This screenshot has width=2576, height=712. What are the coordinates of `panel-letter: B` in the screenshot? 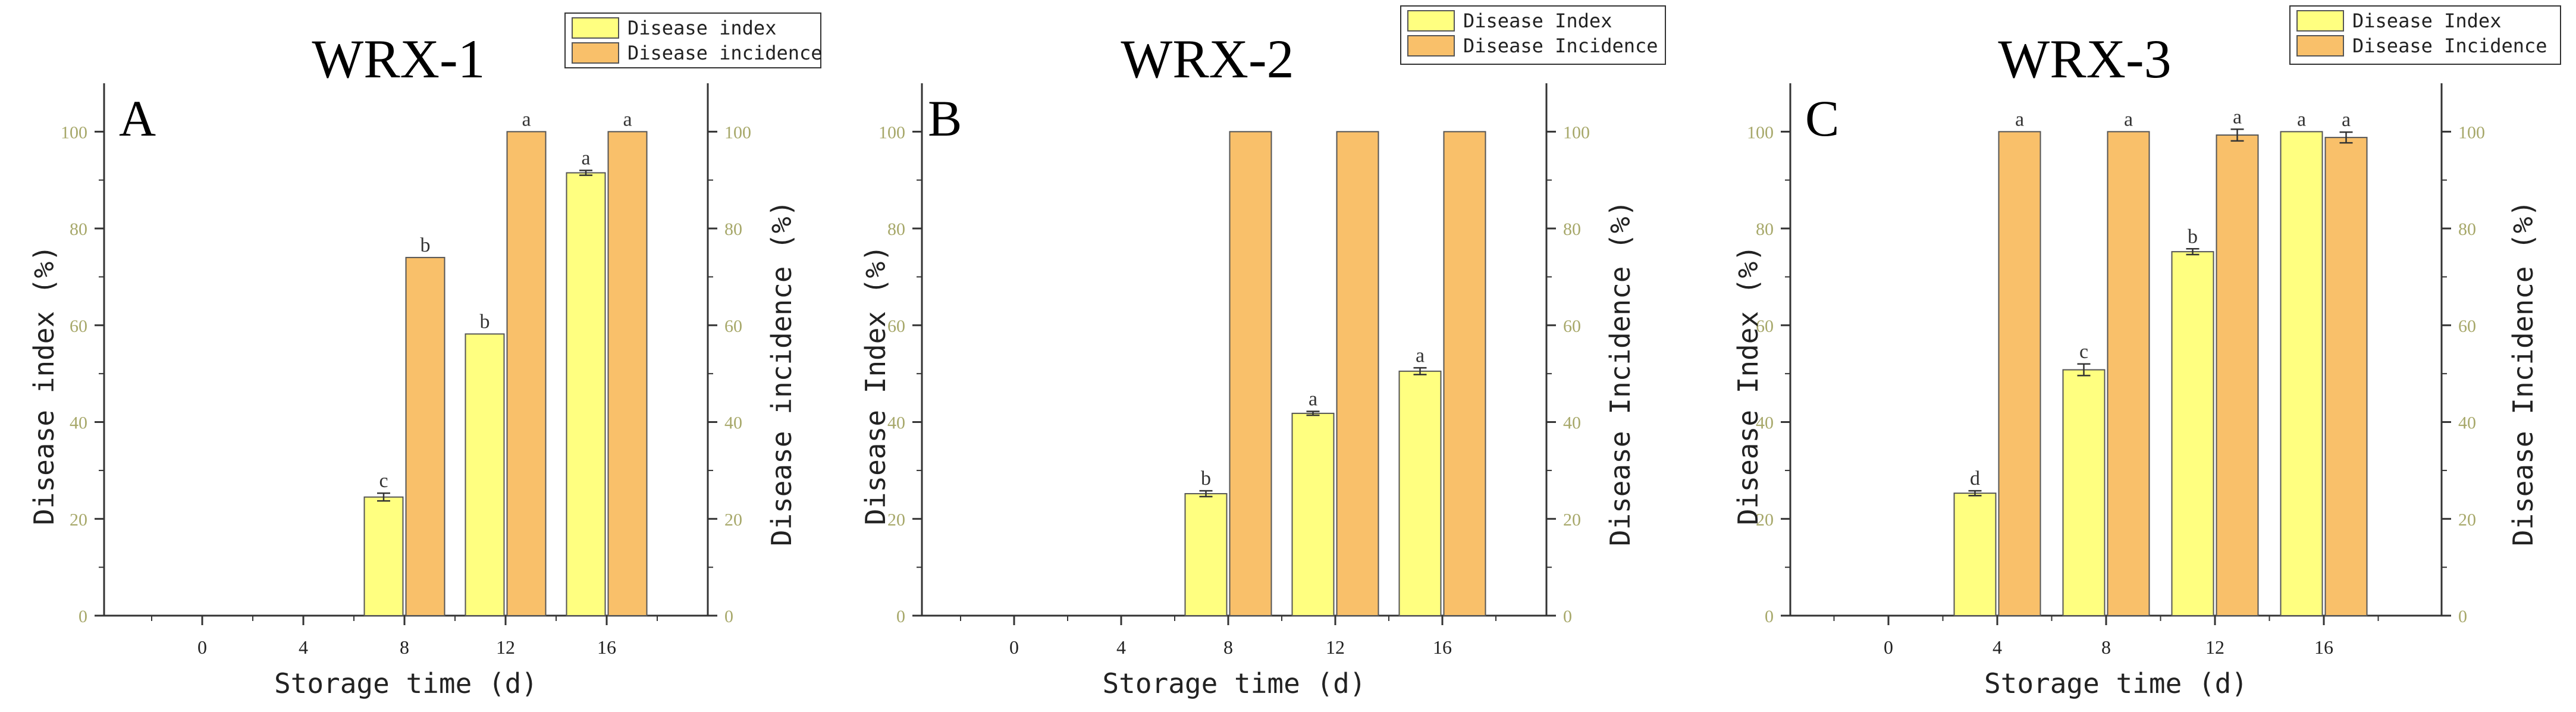 It's located at (945, 118).